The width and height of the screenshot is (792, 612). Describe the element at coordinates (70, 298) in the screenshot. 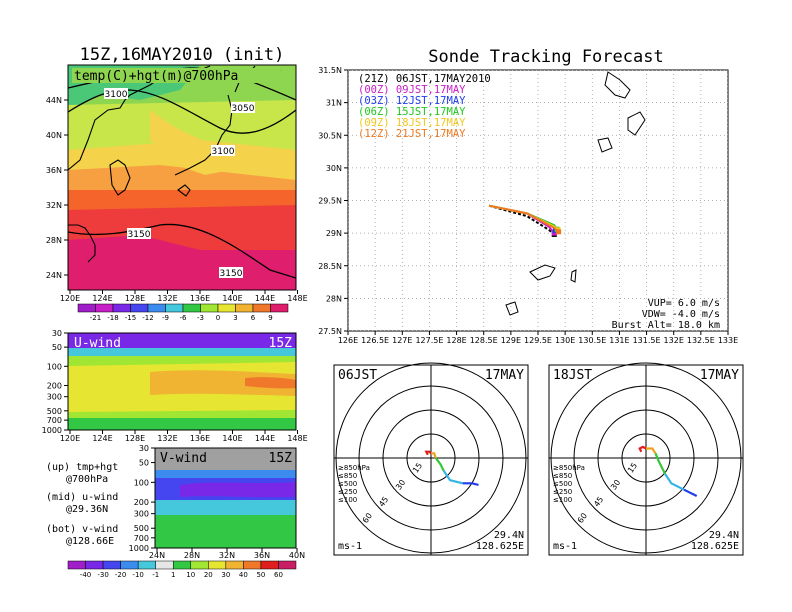

I see `lon-tick-label: 120E` at that location.